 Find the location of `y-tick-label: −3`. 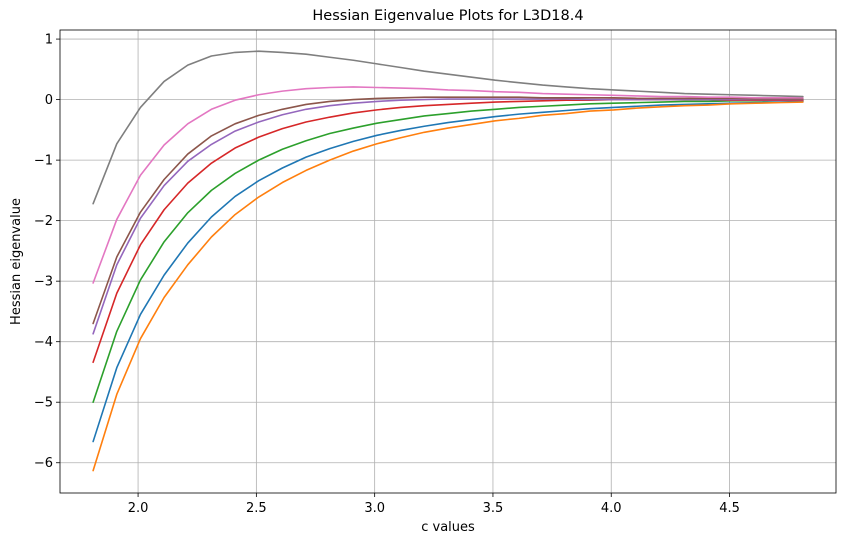

y-tick-label: −3 is located at coordinates (43, 282).